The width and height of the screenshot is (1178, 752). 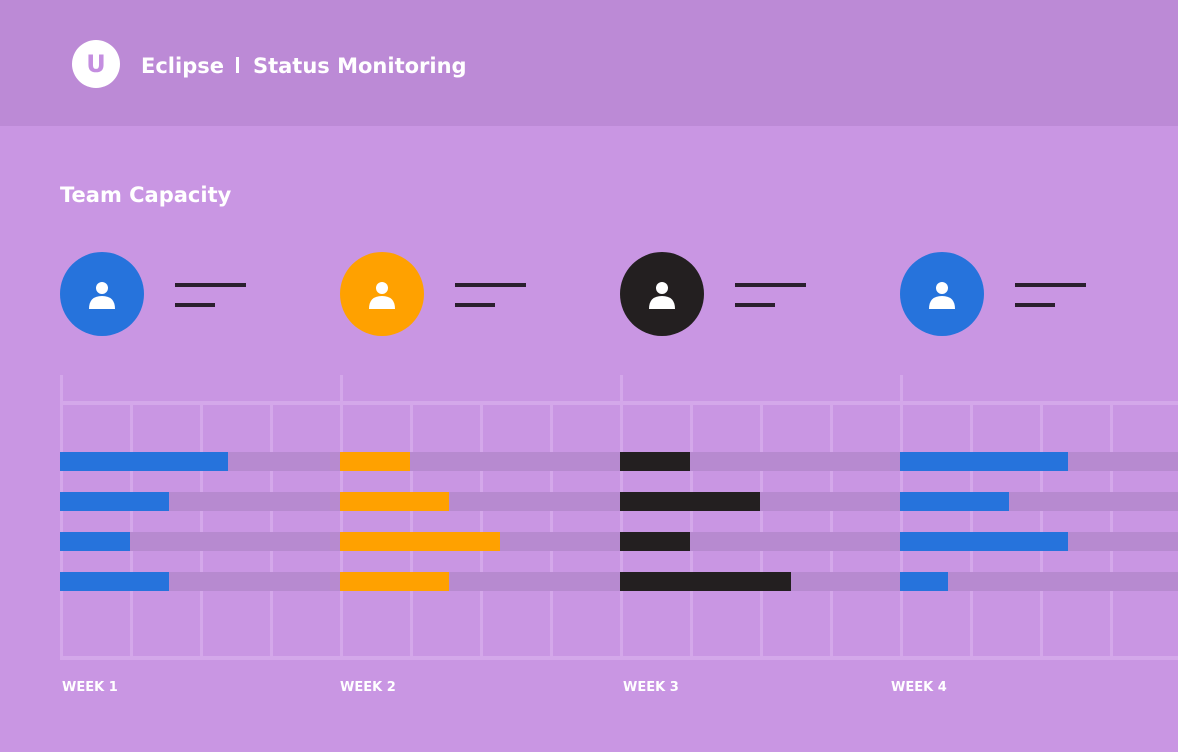 I want to click on u-logo-icon: U, so click(x=96, y=64).